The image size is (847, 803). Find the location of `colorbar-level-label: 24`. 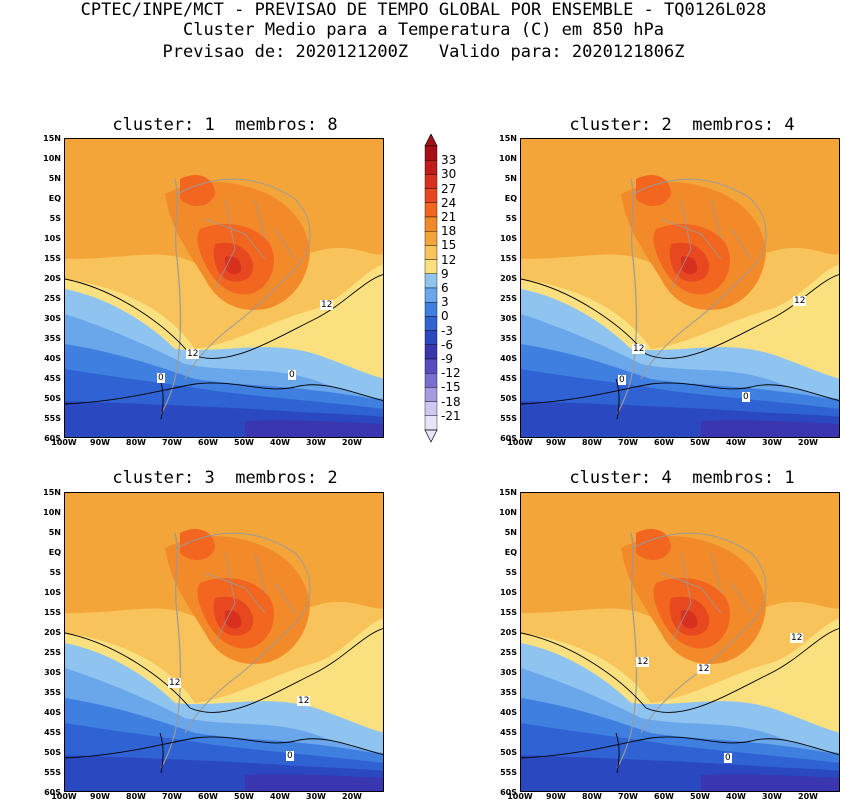

colorbar-level-label: 24 is located at coordinates (449, 202).